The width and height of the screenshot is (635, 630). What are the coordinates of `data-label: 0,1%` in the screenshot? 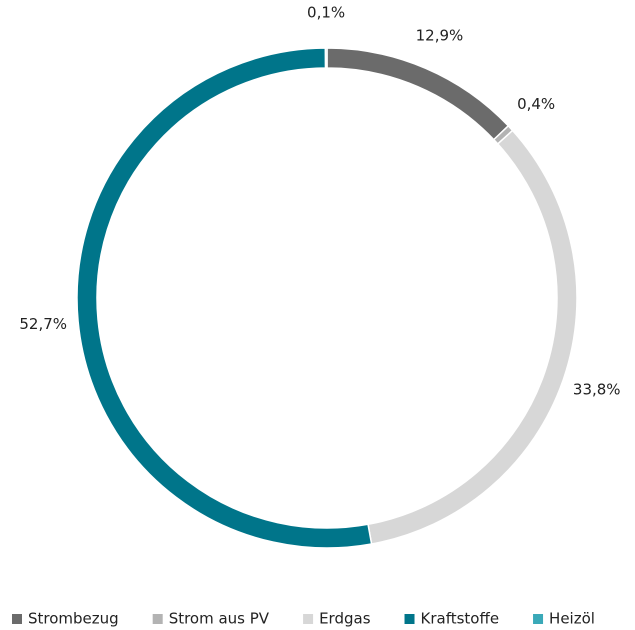 It's located at (326, 13).